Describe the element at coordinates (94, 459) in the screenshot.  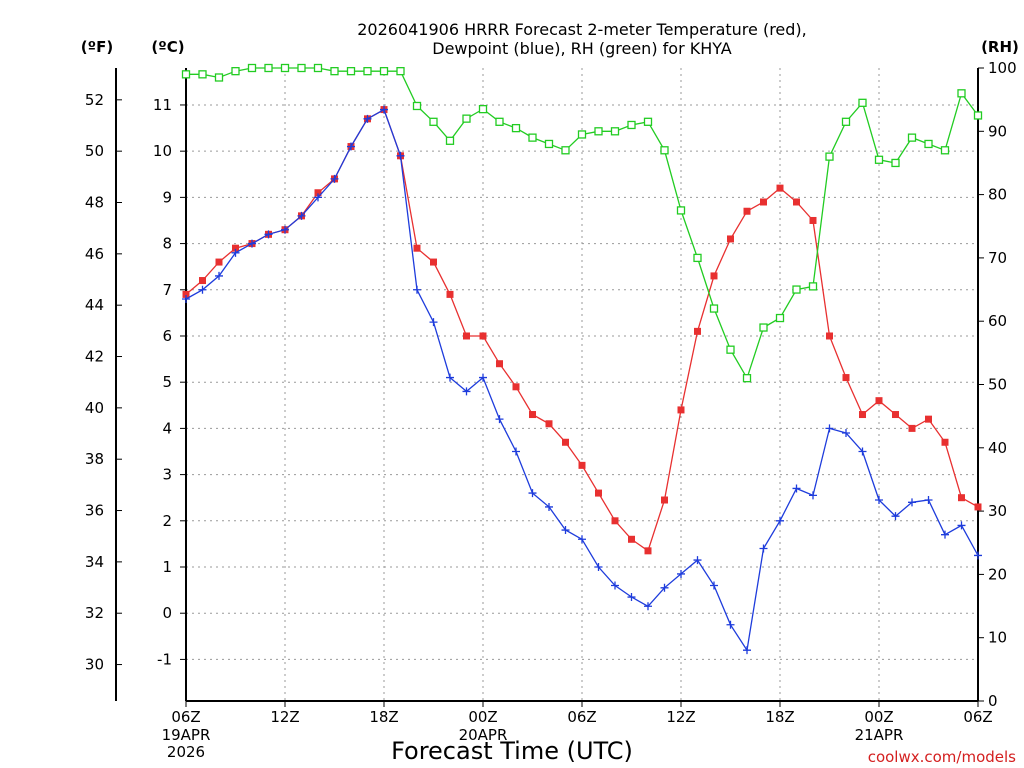
I see `fahrenheit-tick-label: 38` at that location.